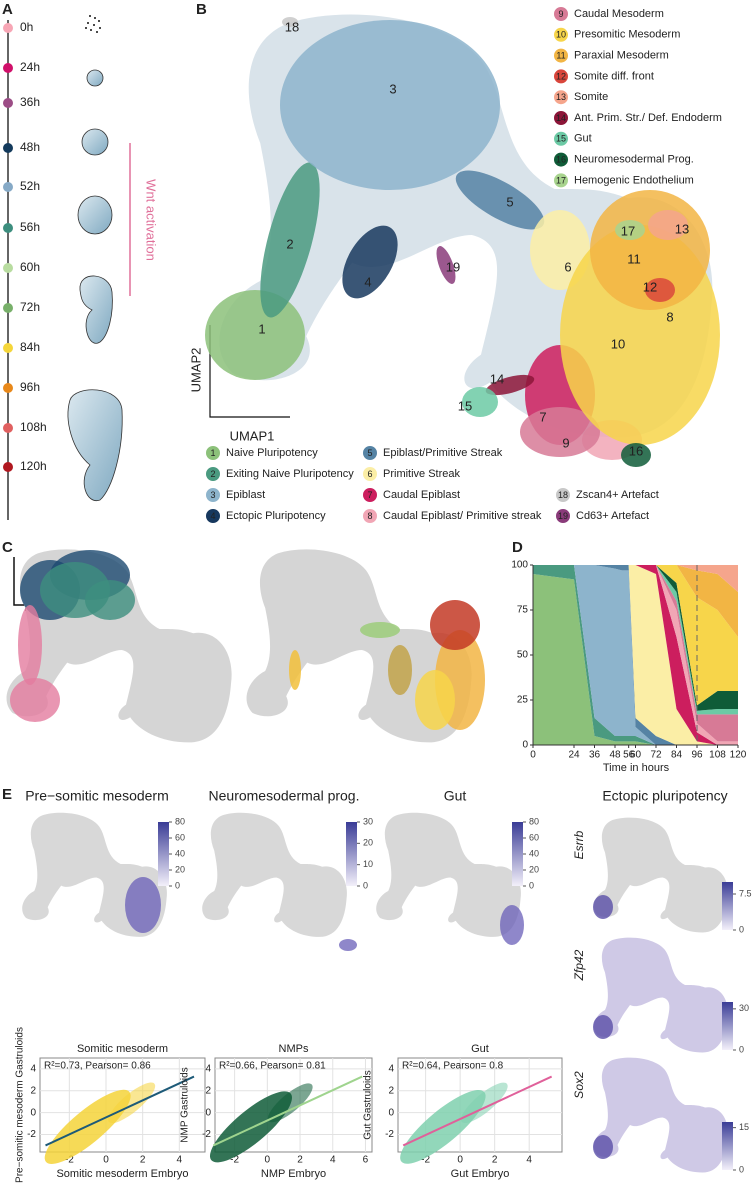 The width and height of the screenshot is (754, 1186). I want to click on legend-id: 6, so click(369, 474).